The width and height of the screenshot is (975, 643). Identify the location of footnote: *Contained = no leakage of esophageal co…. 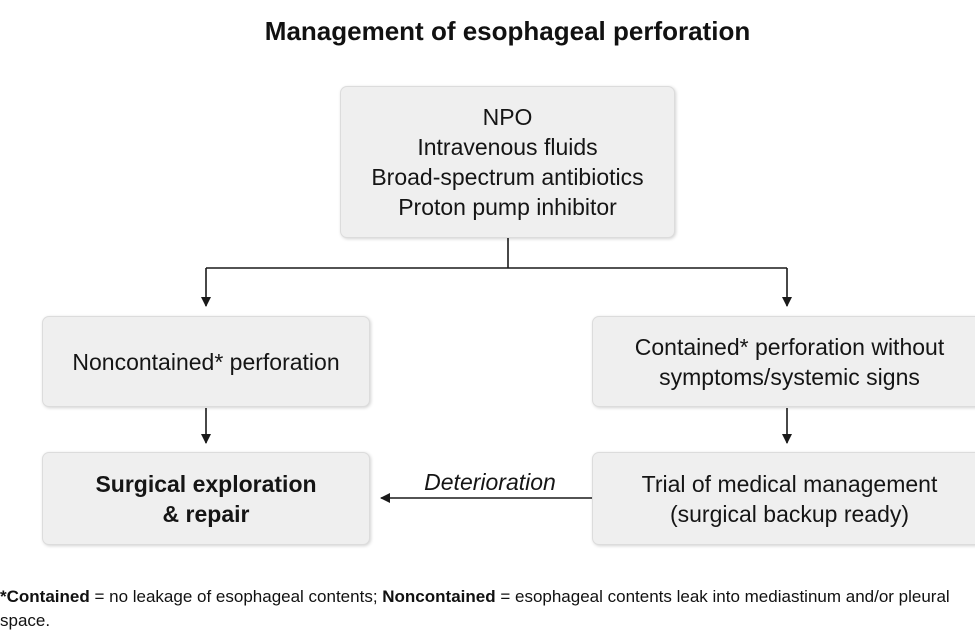
(487, 609).